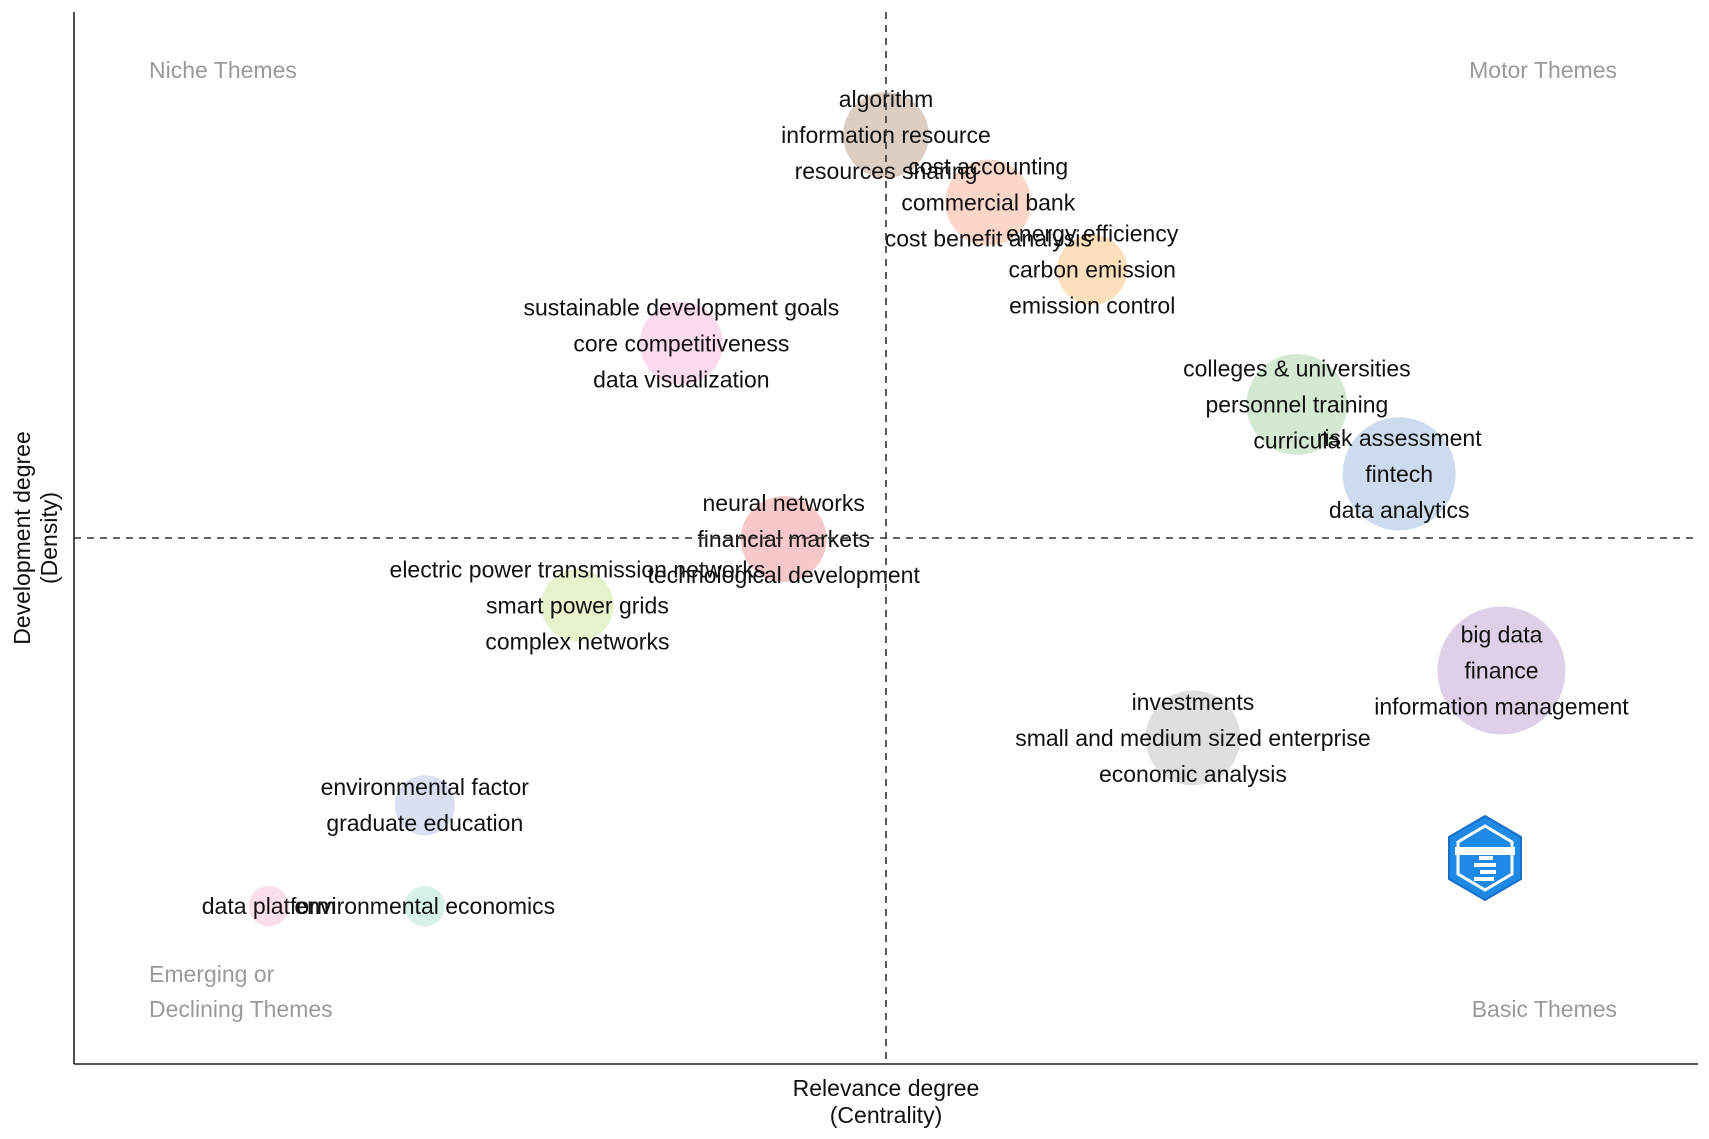  Describe the element at coordinates (22, 538) in the screenshot. I see `y-axis-title: Development degree` at that location.